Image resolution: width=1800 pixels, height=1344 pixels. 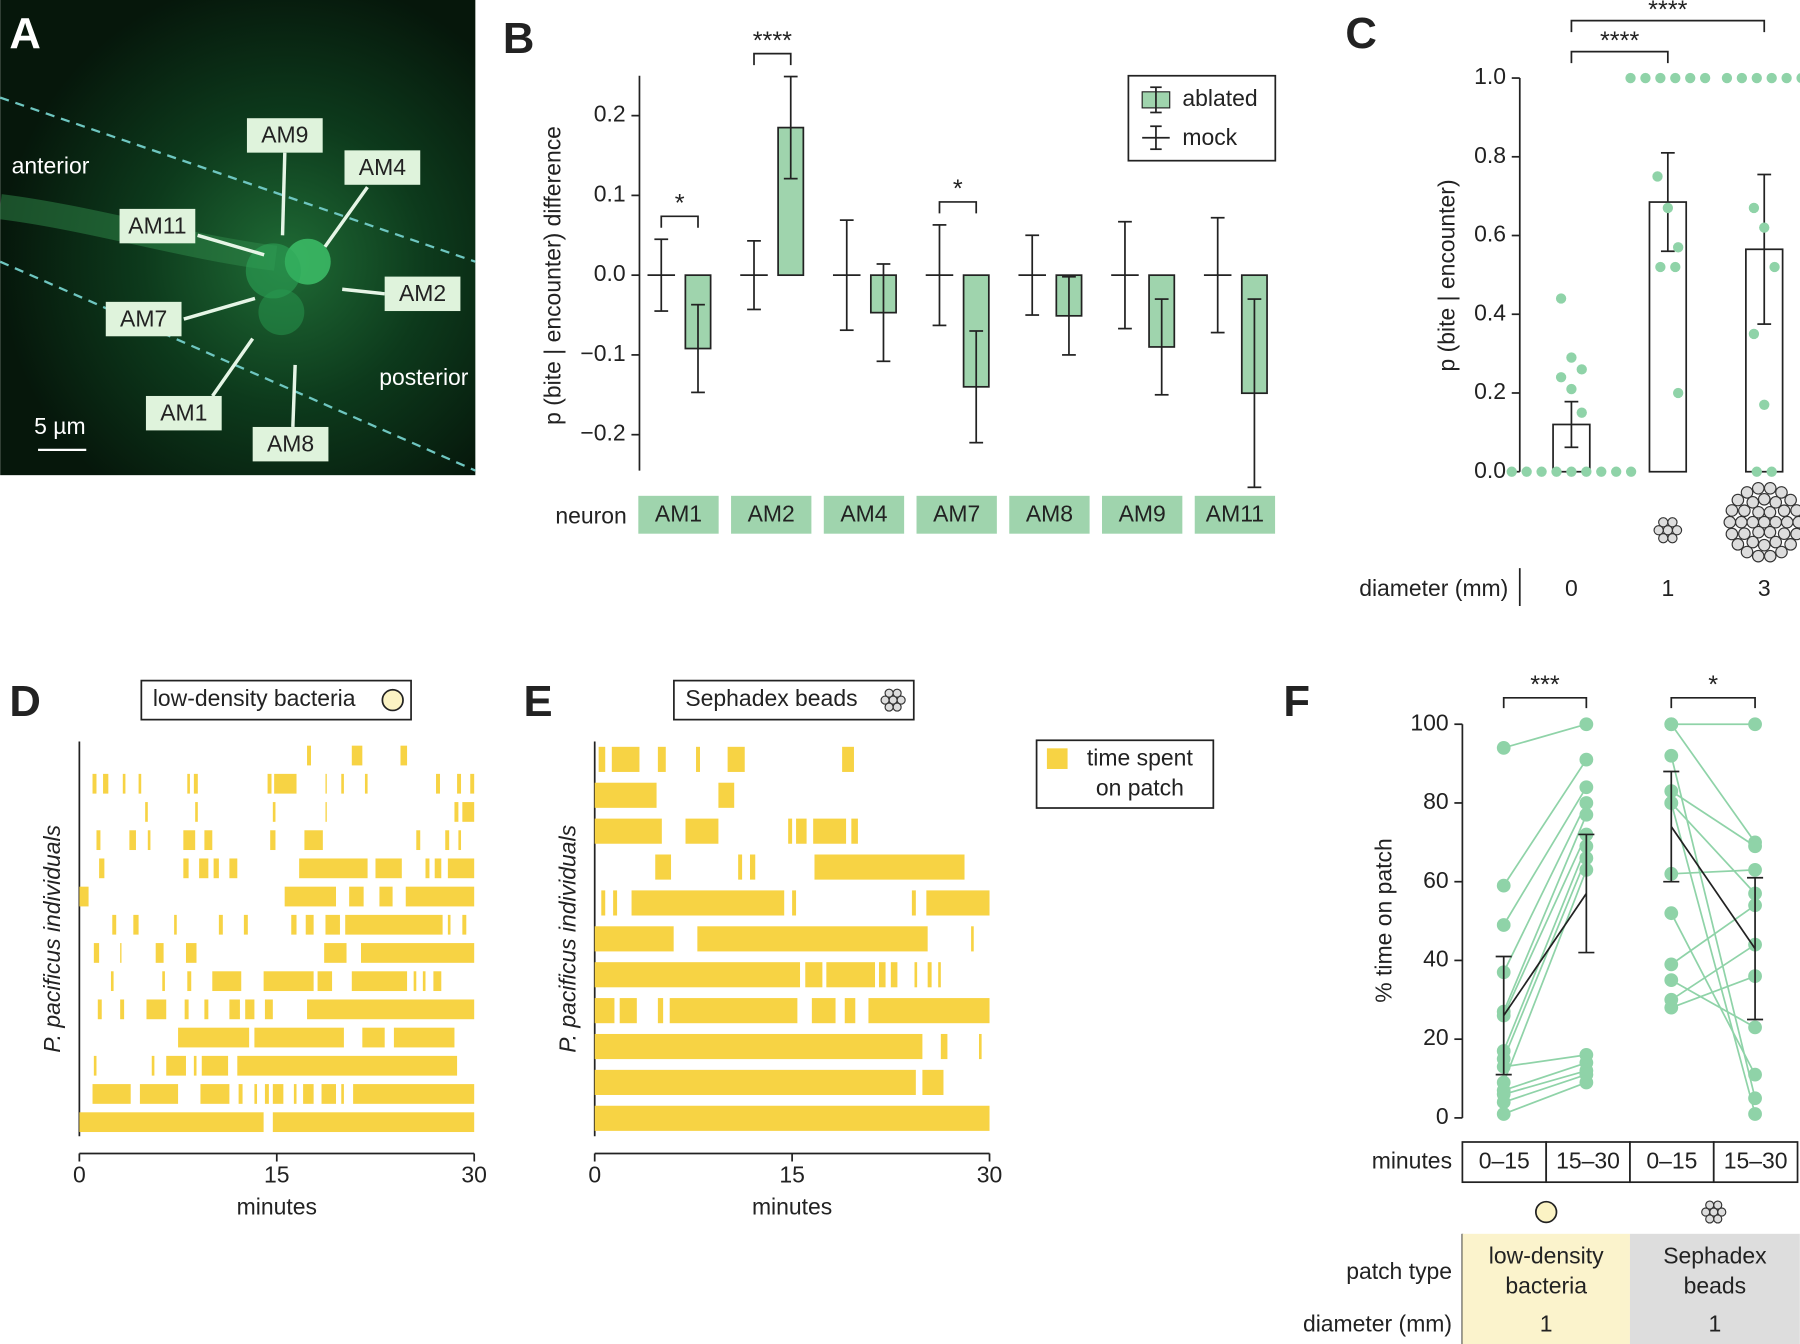 What do you see at coordinates (1436, 958) in the screenshot?
I see `y-tick-label: 40` at bounding box center [1436, 958].